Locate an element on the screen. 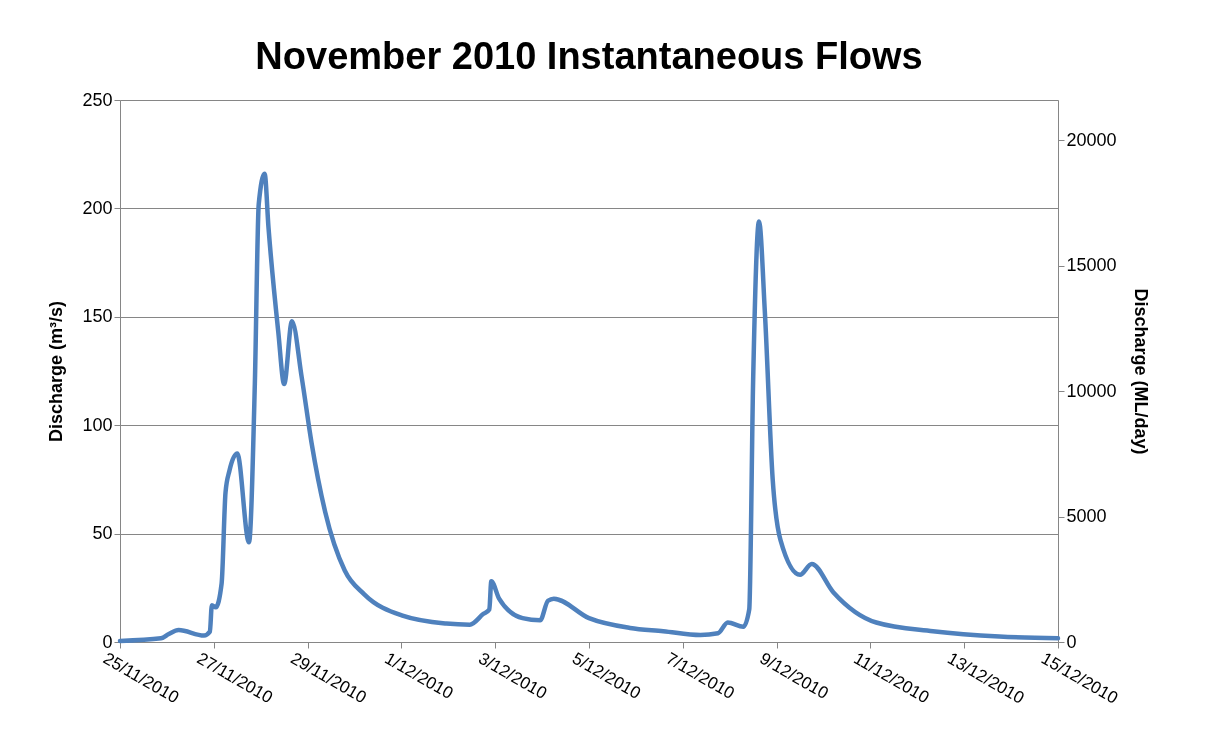 This screenshot has height=735, width=1206. y-tick-label: 50 is located at coordinates (102, 533).